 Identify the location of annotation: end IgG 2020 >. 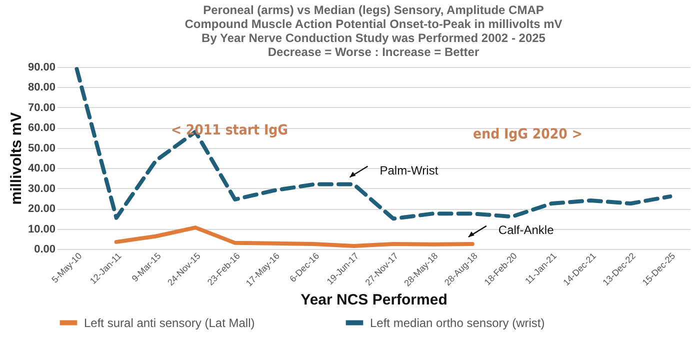
(527, 134).